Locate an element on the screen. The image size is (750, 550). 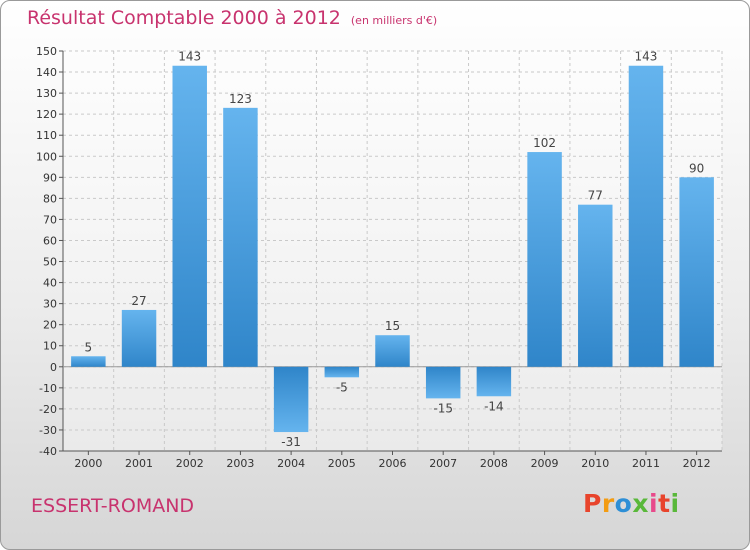
logo-letter: P is located at coordinates (592, 503).